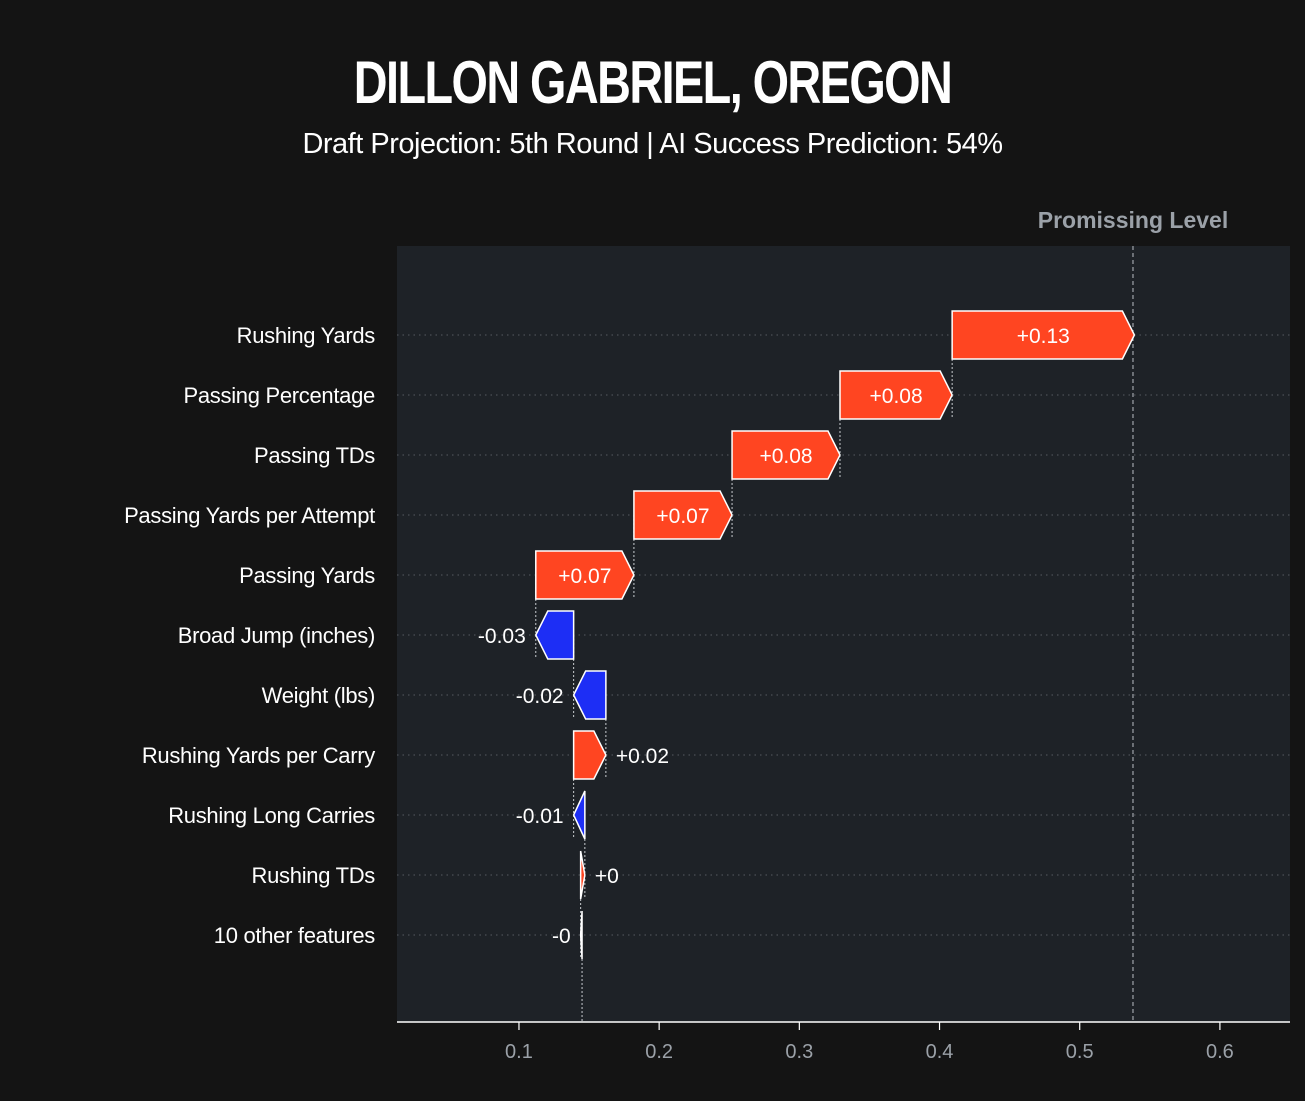 Image resolution: width=1305 pixels, height=1101 pixels. I want to click on y-tick-label: Passing Yards per Attempt, so click(249, 515).